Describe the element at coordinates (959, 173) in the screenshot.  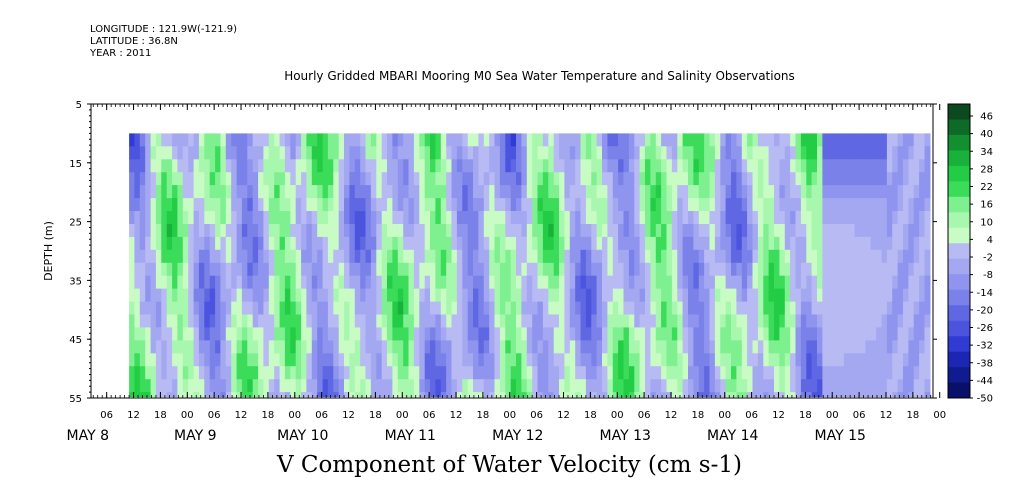
I see `colorbar-swatch` at that location.